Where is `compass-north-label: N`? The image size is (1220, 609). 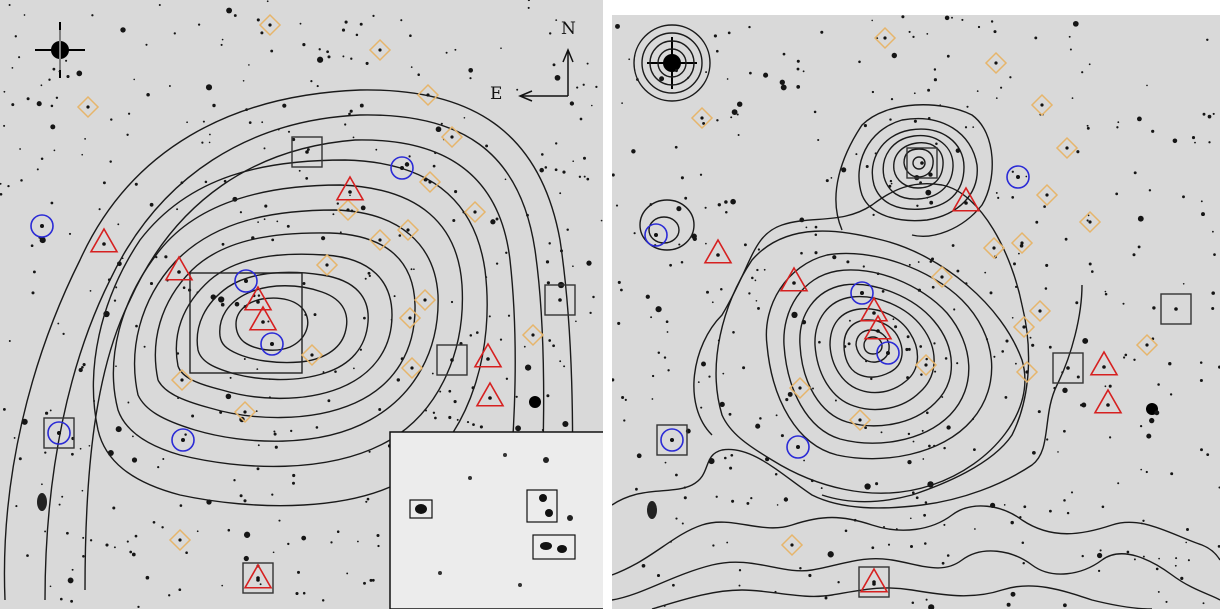 compass-north-label: N is located at coordinates (568, 29).